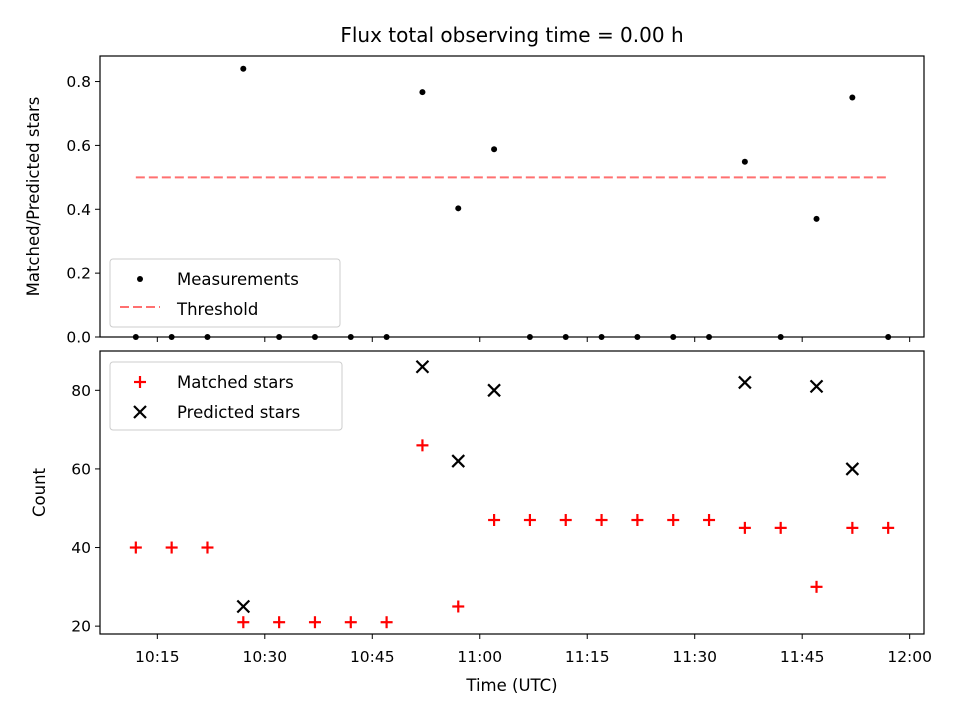  What do you see at coordinates (78, 82) in the screenshot?
I see `y-tick-label: 0.8` at bounding box center [78, 82].